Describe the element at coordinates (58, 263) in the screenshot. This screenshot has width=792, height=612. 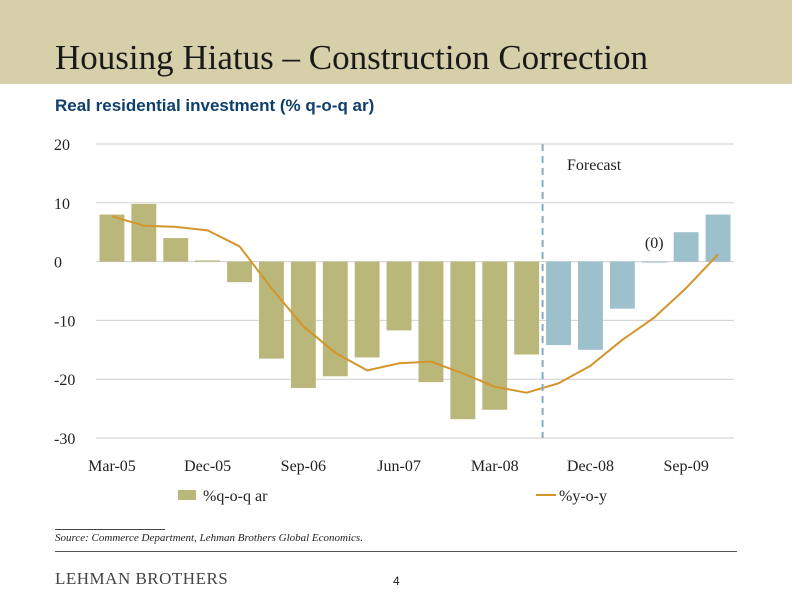
I see `y-tick-label: 0` at that location.